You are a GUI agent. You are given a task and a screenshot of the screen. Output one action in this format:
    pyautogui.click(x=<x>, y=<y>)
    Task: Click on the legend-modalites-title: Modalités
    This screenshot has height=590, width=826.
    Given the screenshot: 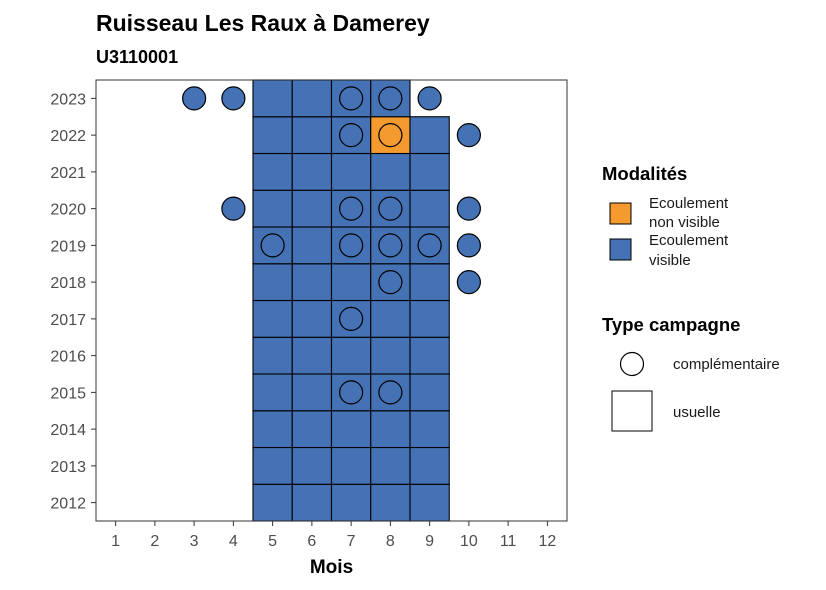 What is the action you would take?
    pyautogui.click(x=644, y=173)
    